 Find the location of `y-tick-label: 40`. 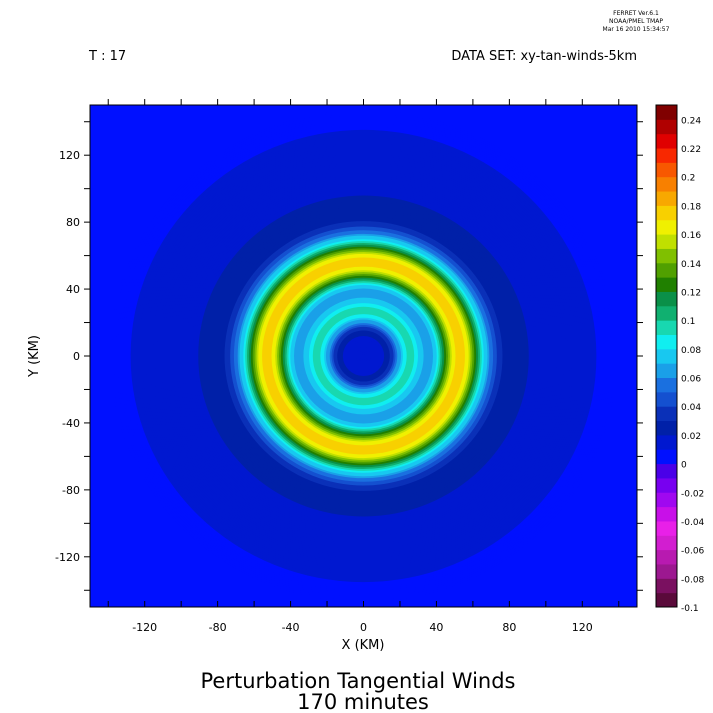

y-tick-label: 40 is located at coordinates (73, 289).